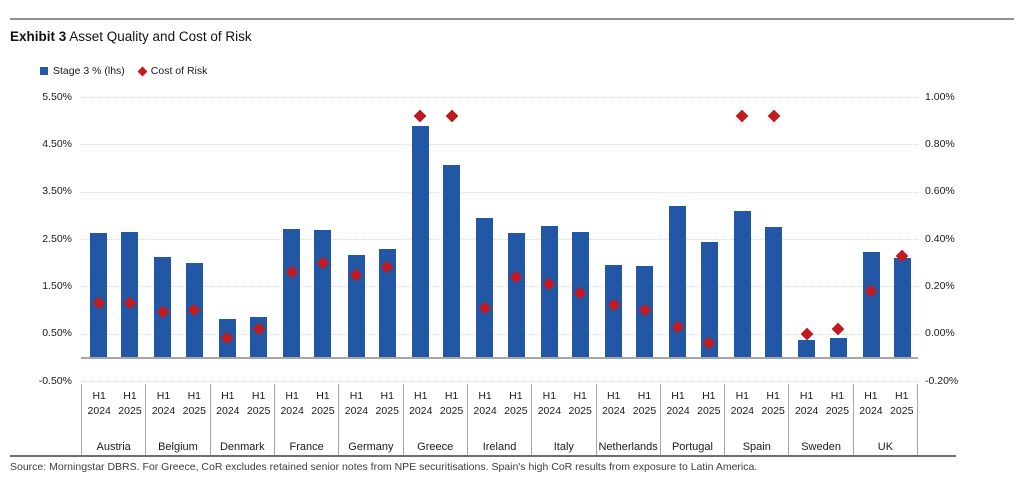 Image resolution: width=1024 pixels, height=504 pixels. I want to click on country-cell-germany: H1 2024 H1 2025 Germany, so click(370, 419).